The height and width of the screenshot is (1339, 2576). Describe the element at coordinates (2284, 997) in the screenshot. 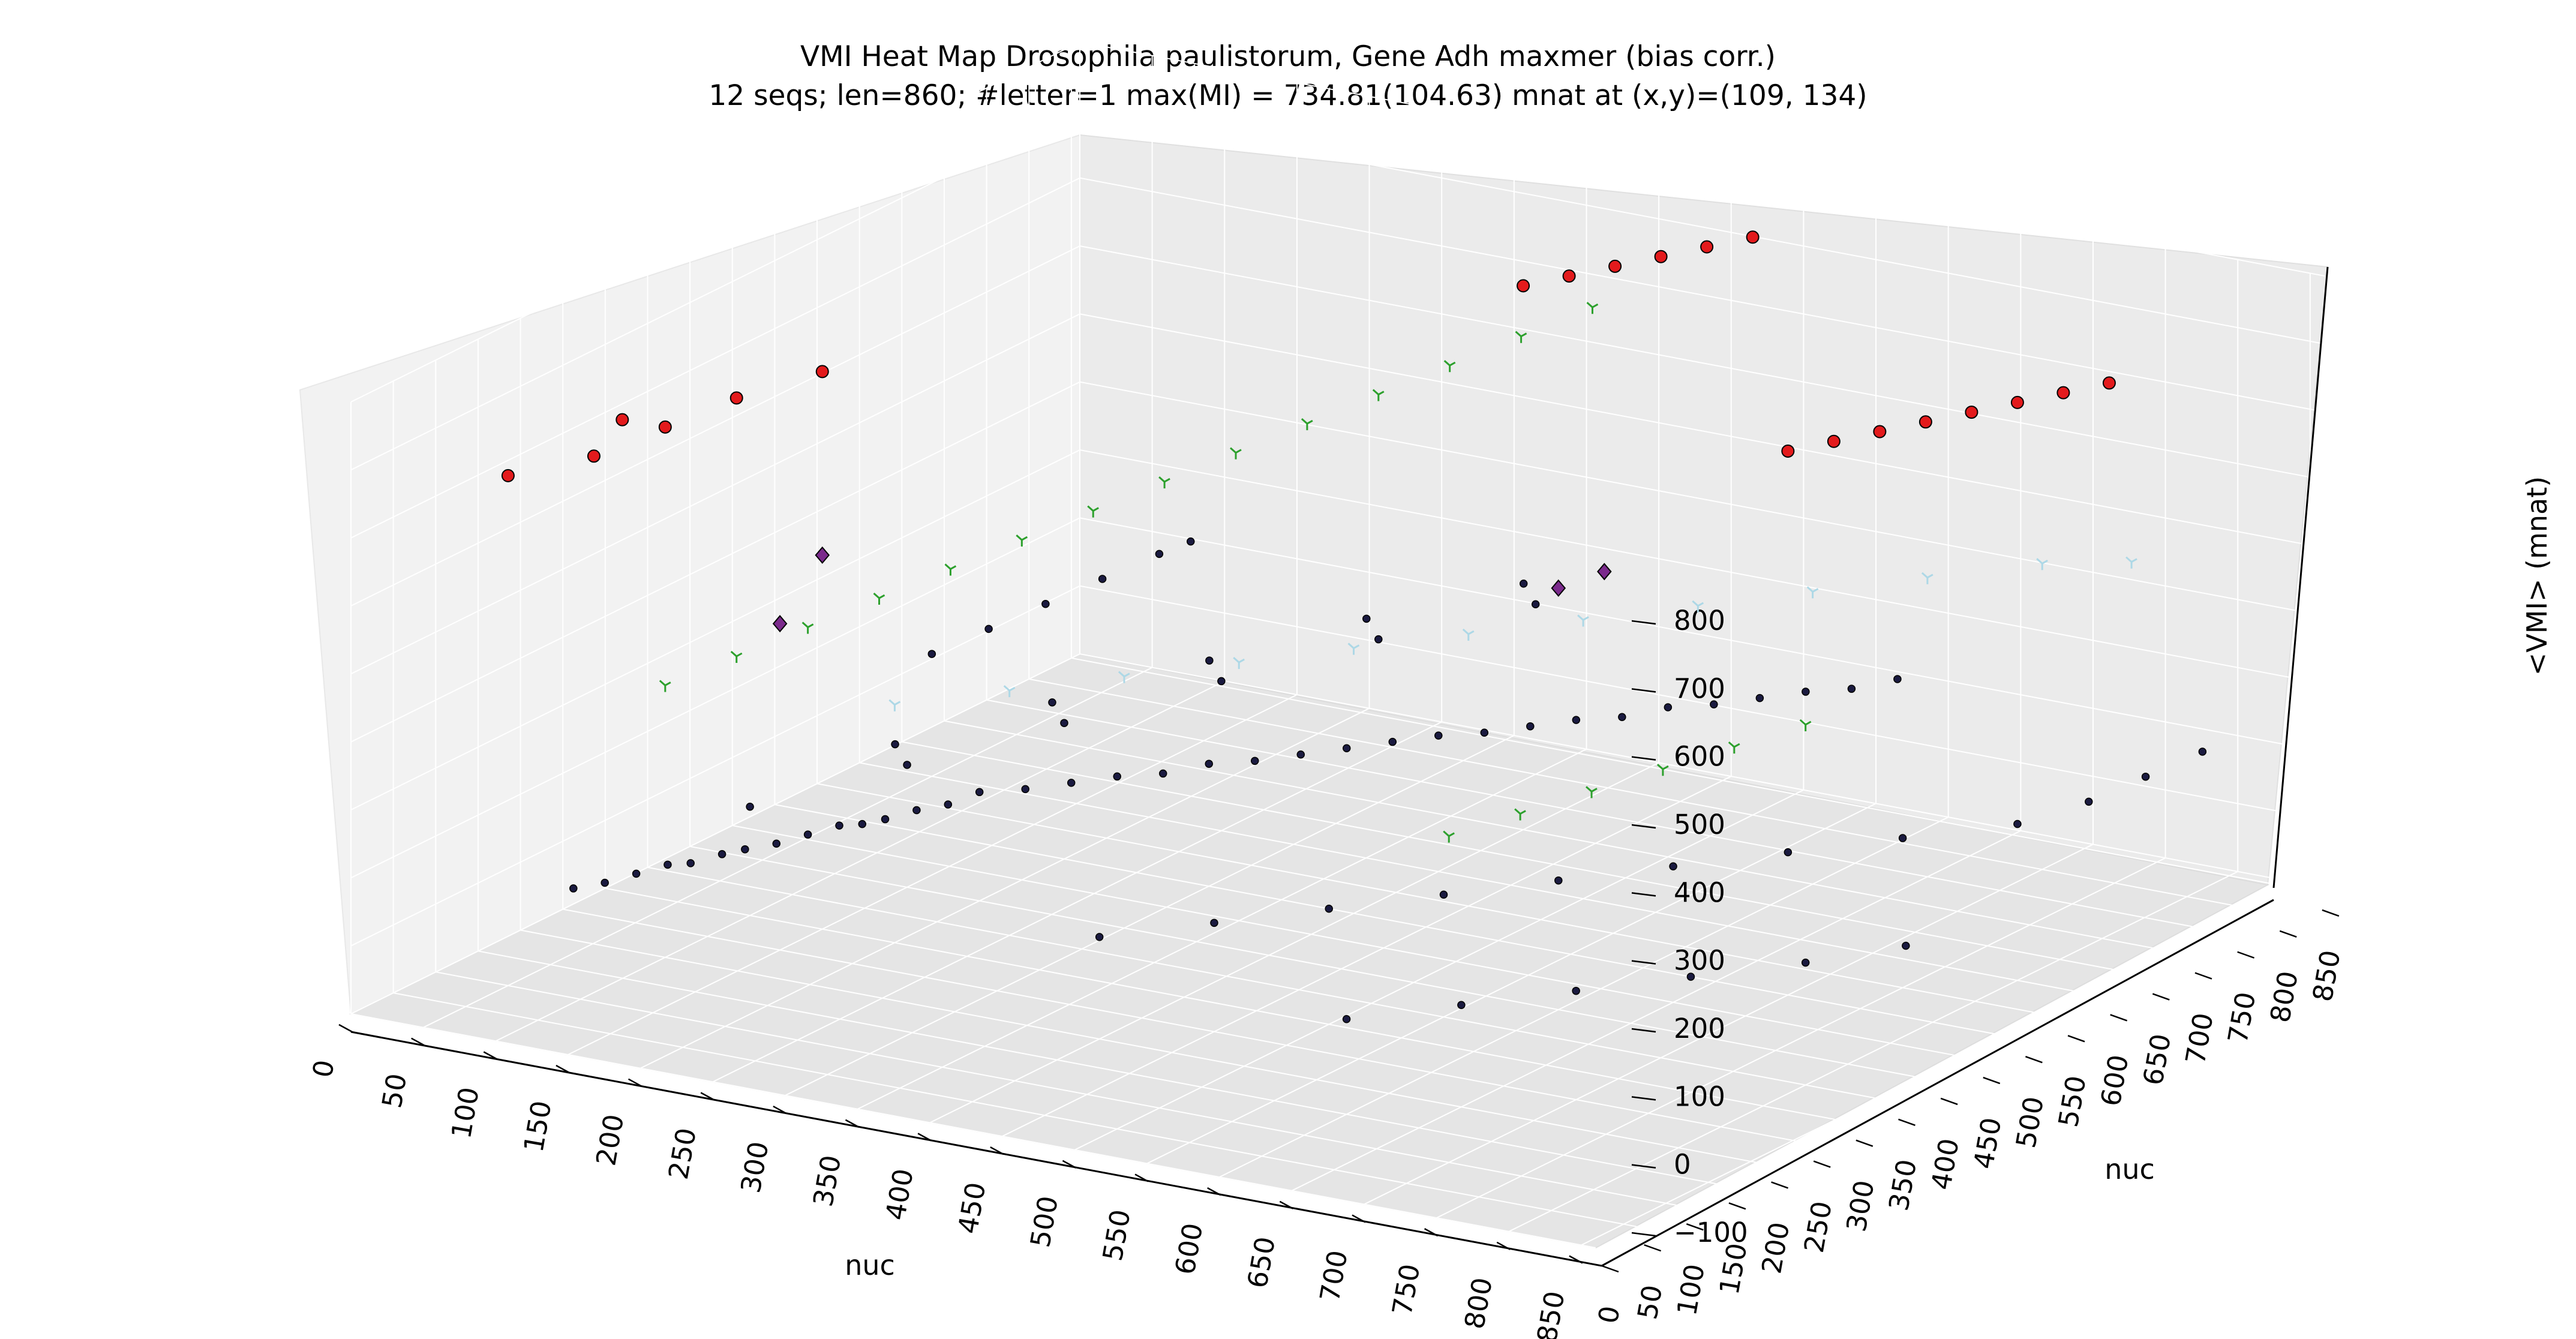

I see `y-tick-label: 800` at that location.